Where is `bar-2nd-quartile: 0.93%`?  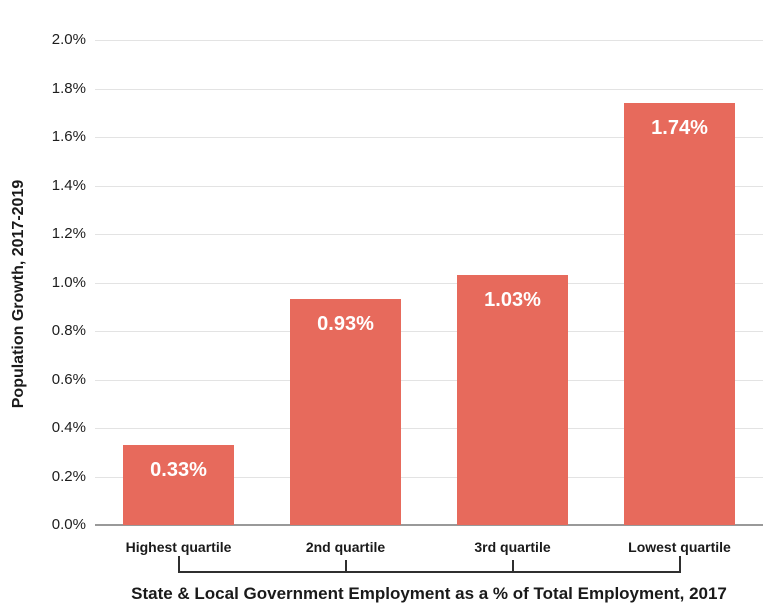 bar-2nd-quartile: 0.93% is located at coordinates (345, 412).